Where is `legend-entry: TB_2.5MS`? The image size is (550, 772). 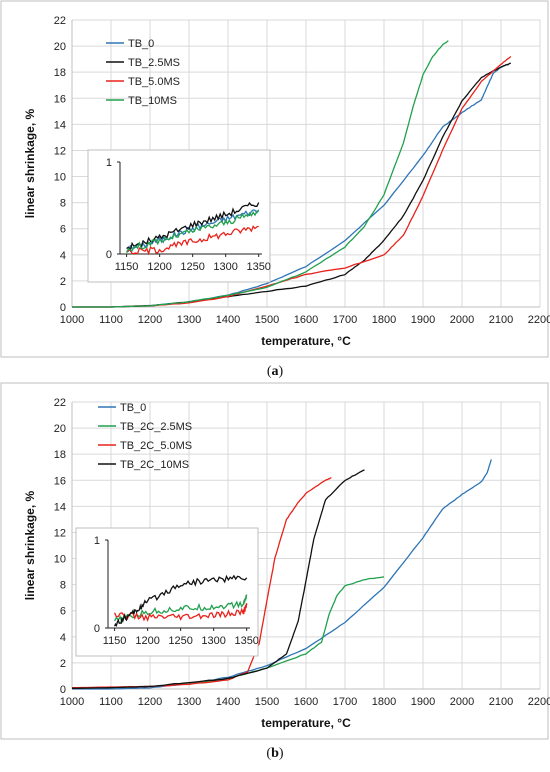
legend-entry: TB_2.5MS is located at coordinates (154, 63).